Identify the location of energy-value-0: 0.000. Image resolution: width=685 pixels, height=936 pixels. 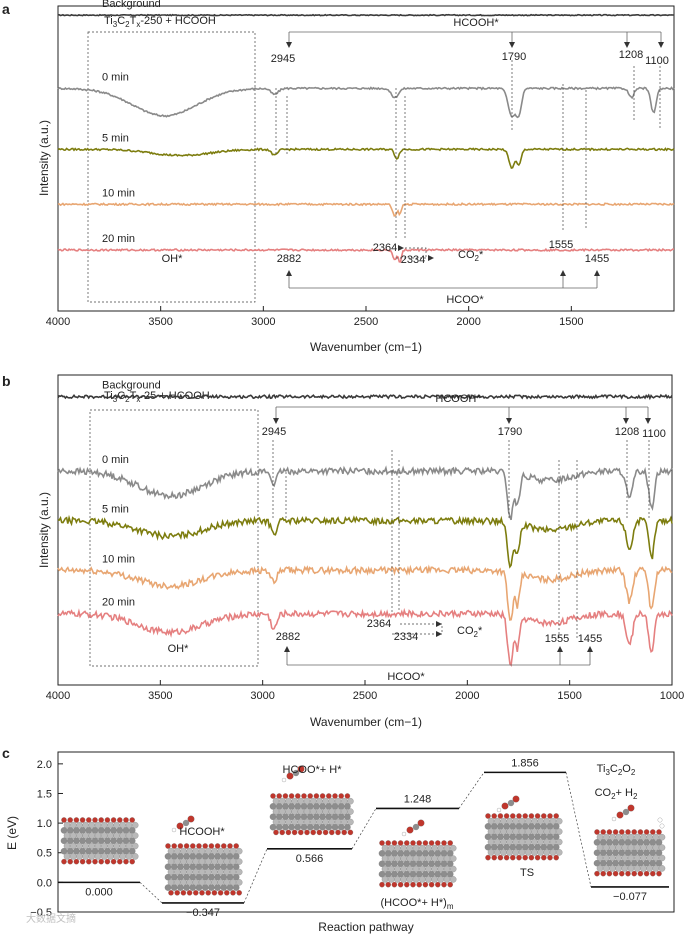
(99, 892).